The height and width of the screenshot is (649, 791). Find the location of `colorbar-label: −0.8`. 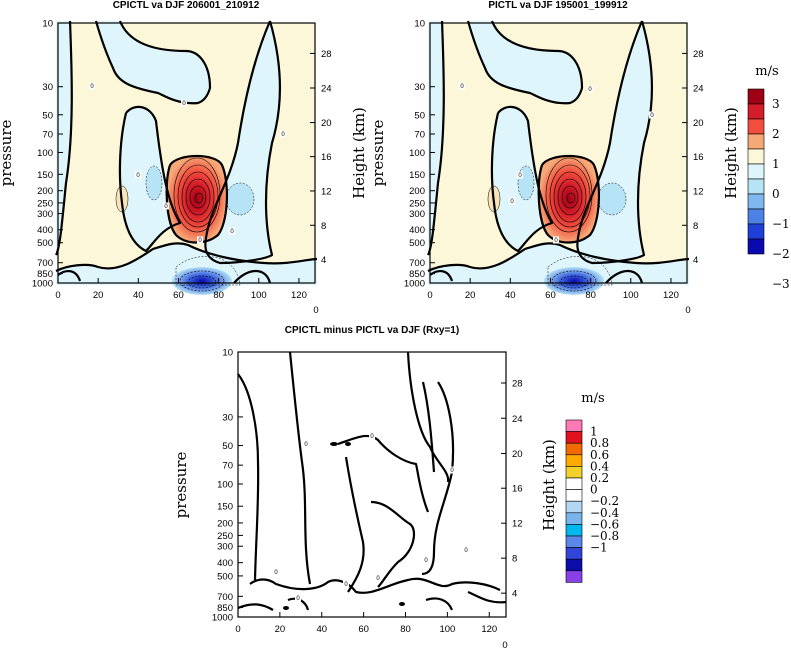

colorbar-label: −0.8 is located at coordinates (604, 536).